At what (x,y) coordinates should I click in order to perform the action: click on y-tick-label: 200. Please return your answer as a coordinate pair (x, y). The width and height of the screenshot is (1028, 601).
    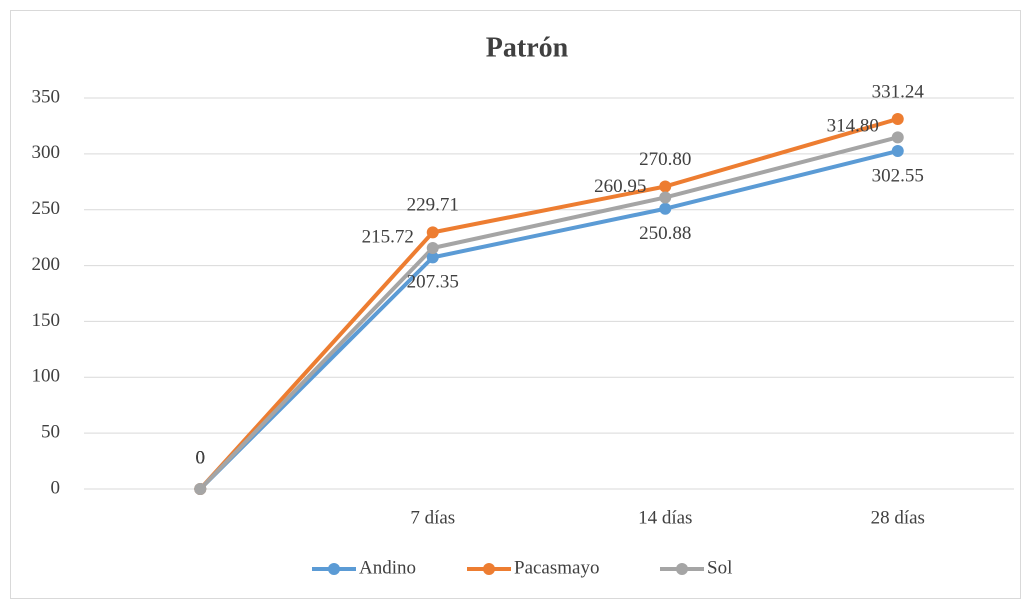
    Looking at the image, I should click on (46, 264).